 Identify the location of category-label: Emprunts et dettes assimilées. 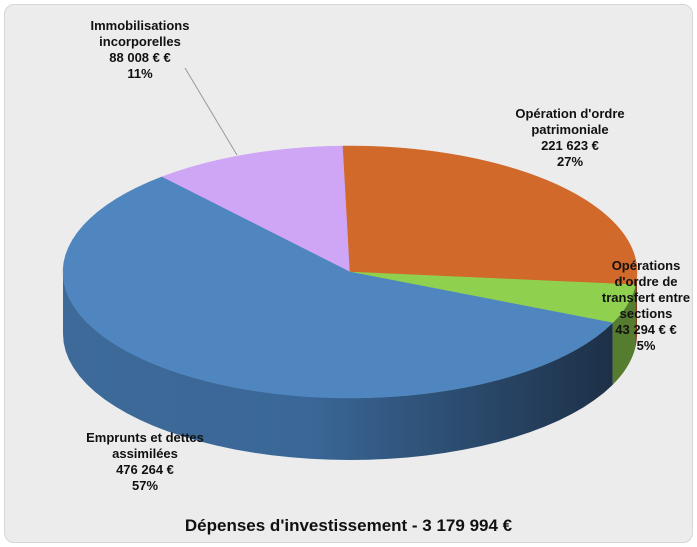
(145, 445).